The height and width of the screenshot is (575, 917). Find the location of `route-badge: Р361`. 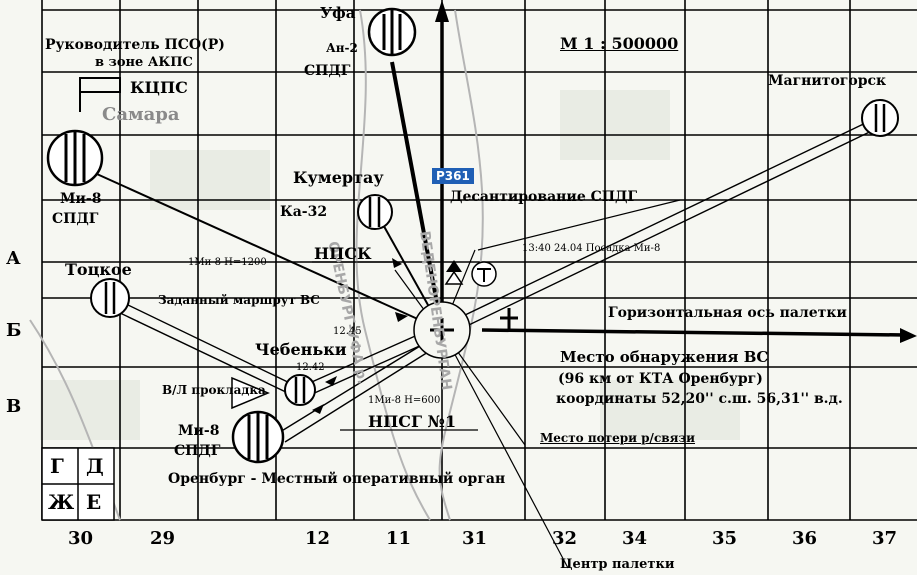

route-badge: Р361 is located at coordinates (453, 176).